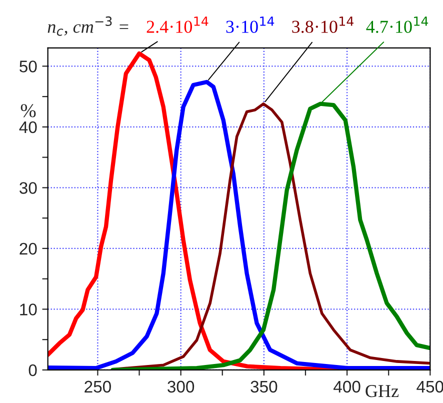 This screenshot has width=443, height=403. What do you see at coordinates (28, 248) in the screenshot?
I see `y-tick-label: 20` at bounding box center [28, 248].